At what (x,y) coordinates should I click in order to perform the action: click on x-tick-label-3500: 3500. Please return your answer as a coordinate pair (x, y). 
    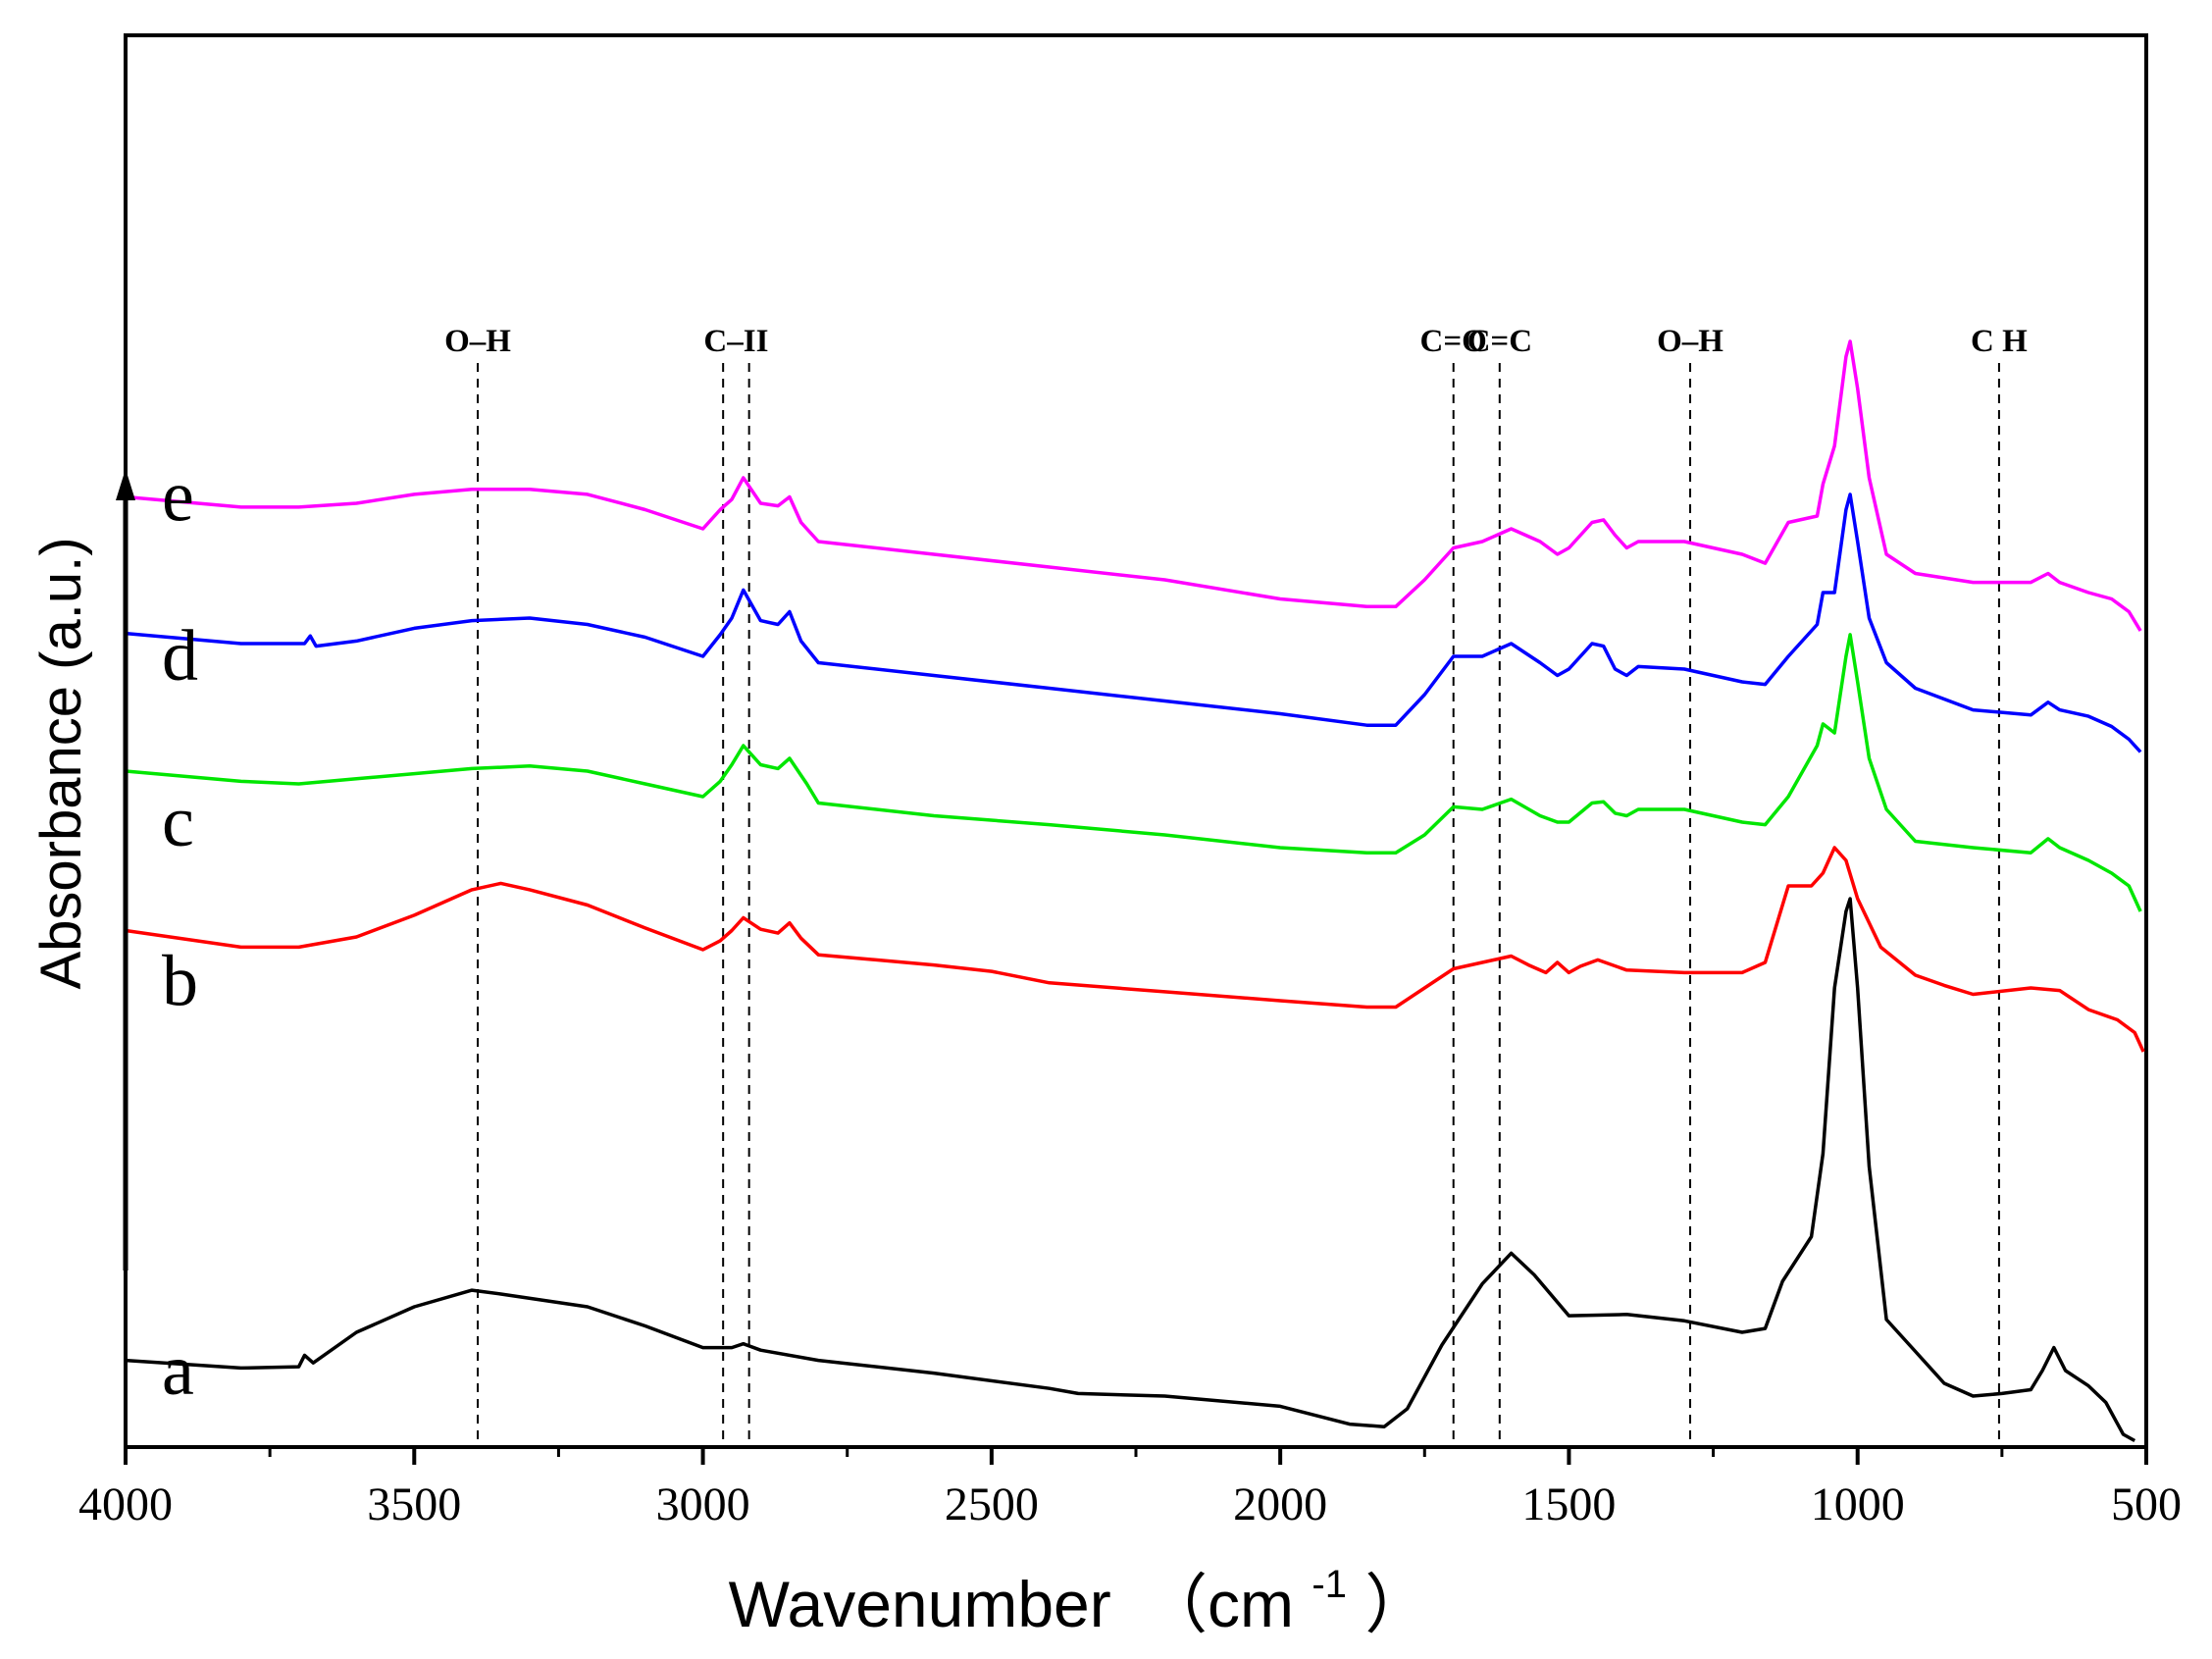
    Looking at the image, I should click on (414, 1504).